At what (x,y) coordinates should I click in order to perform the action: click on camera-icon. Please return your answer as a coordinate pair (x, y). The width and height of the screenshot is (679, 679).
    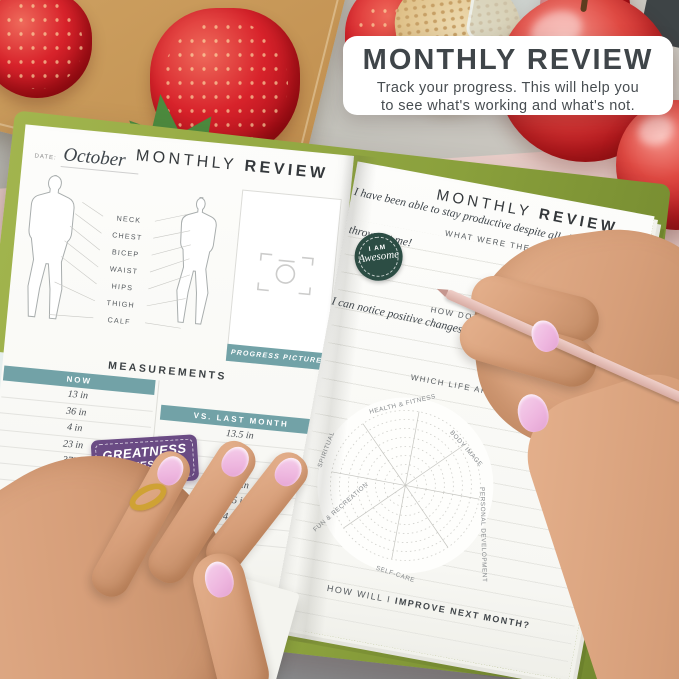
    Looking at the image, I should click on (285, 274).